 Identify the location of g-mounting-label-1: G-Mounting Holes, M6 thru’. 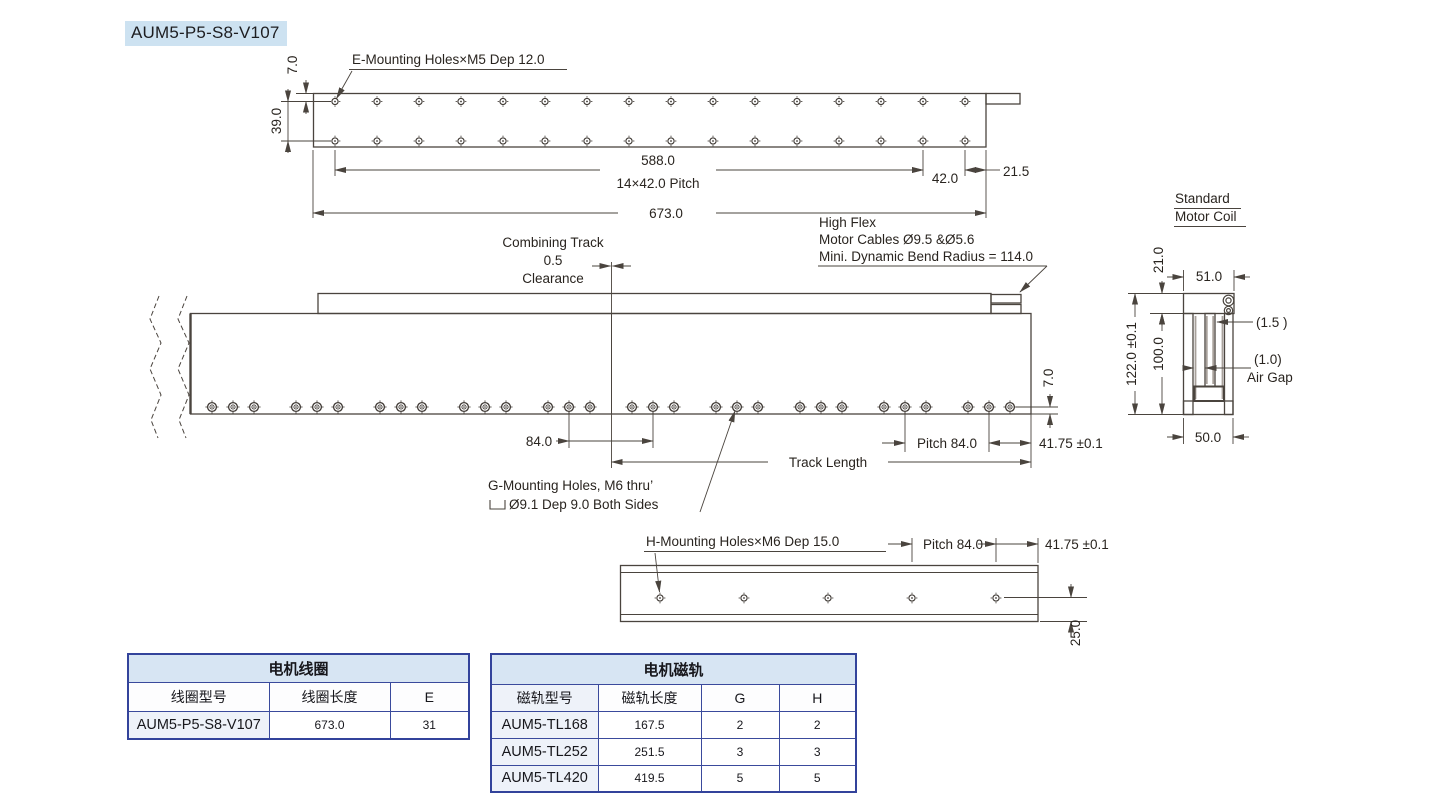
(570, 485).